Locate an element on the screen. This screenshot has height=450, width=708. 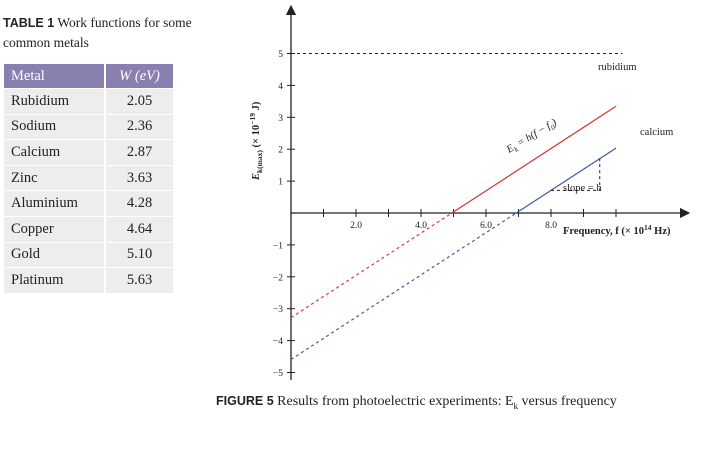
metal-name-cell: Calcium is located at coordinates (54, 152).